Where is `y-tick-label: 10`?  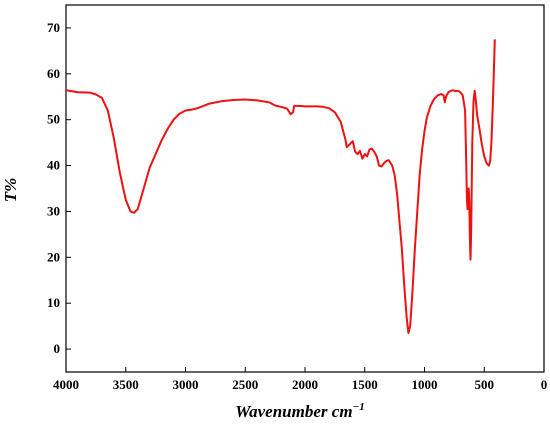
y-tick-label: 10 is located at coordinates (53, 302).